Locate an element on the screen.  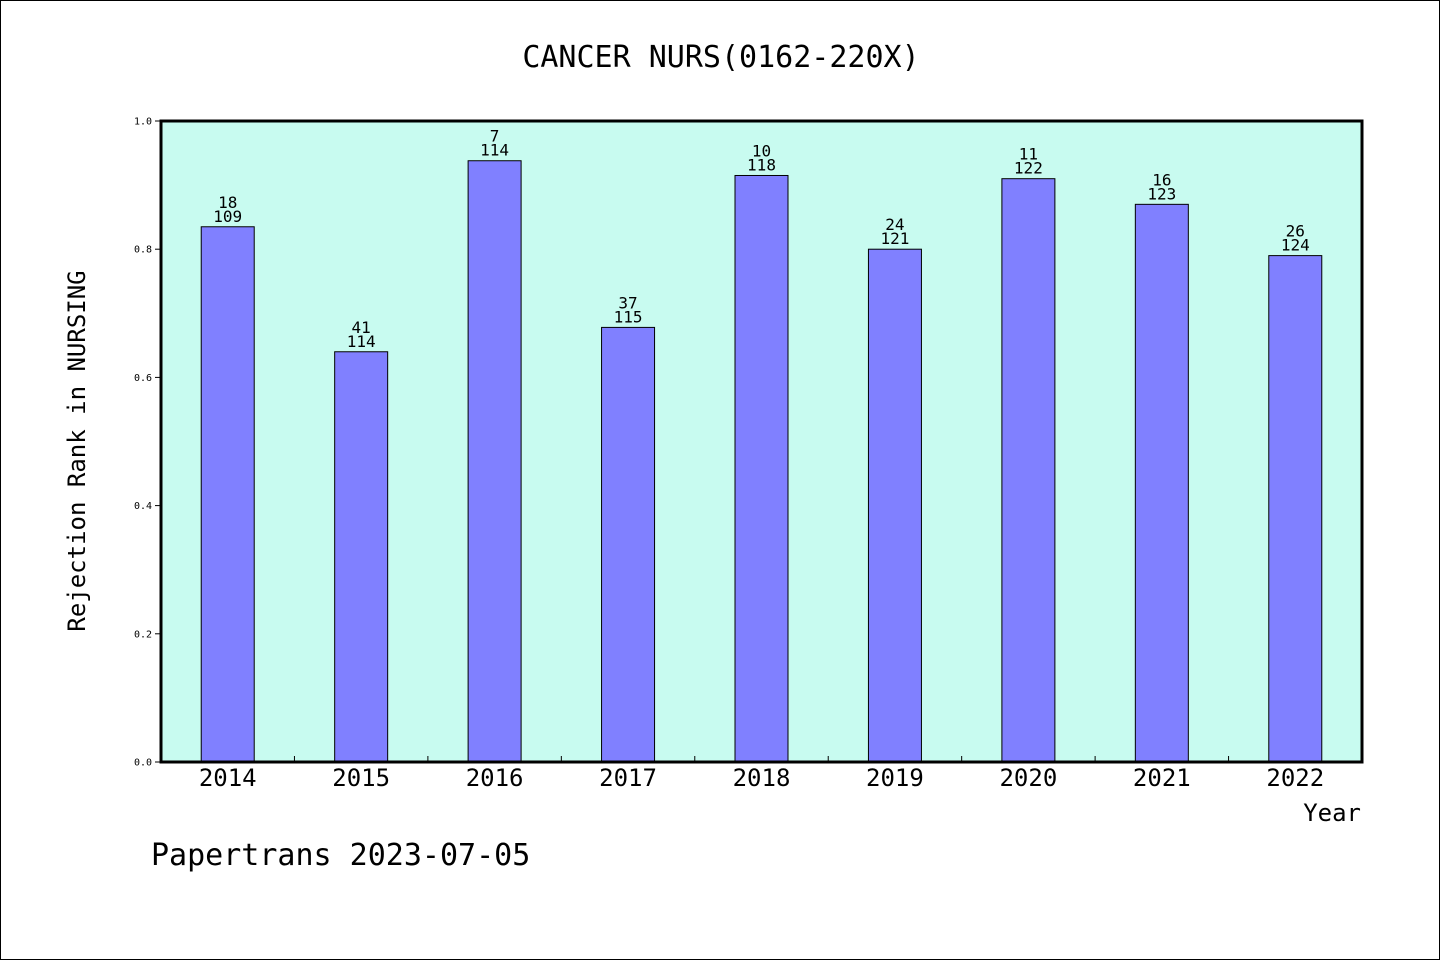
bar-total-label: 115 is located at coordinates (628, 316).